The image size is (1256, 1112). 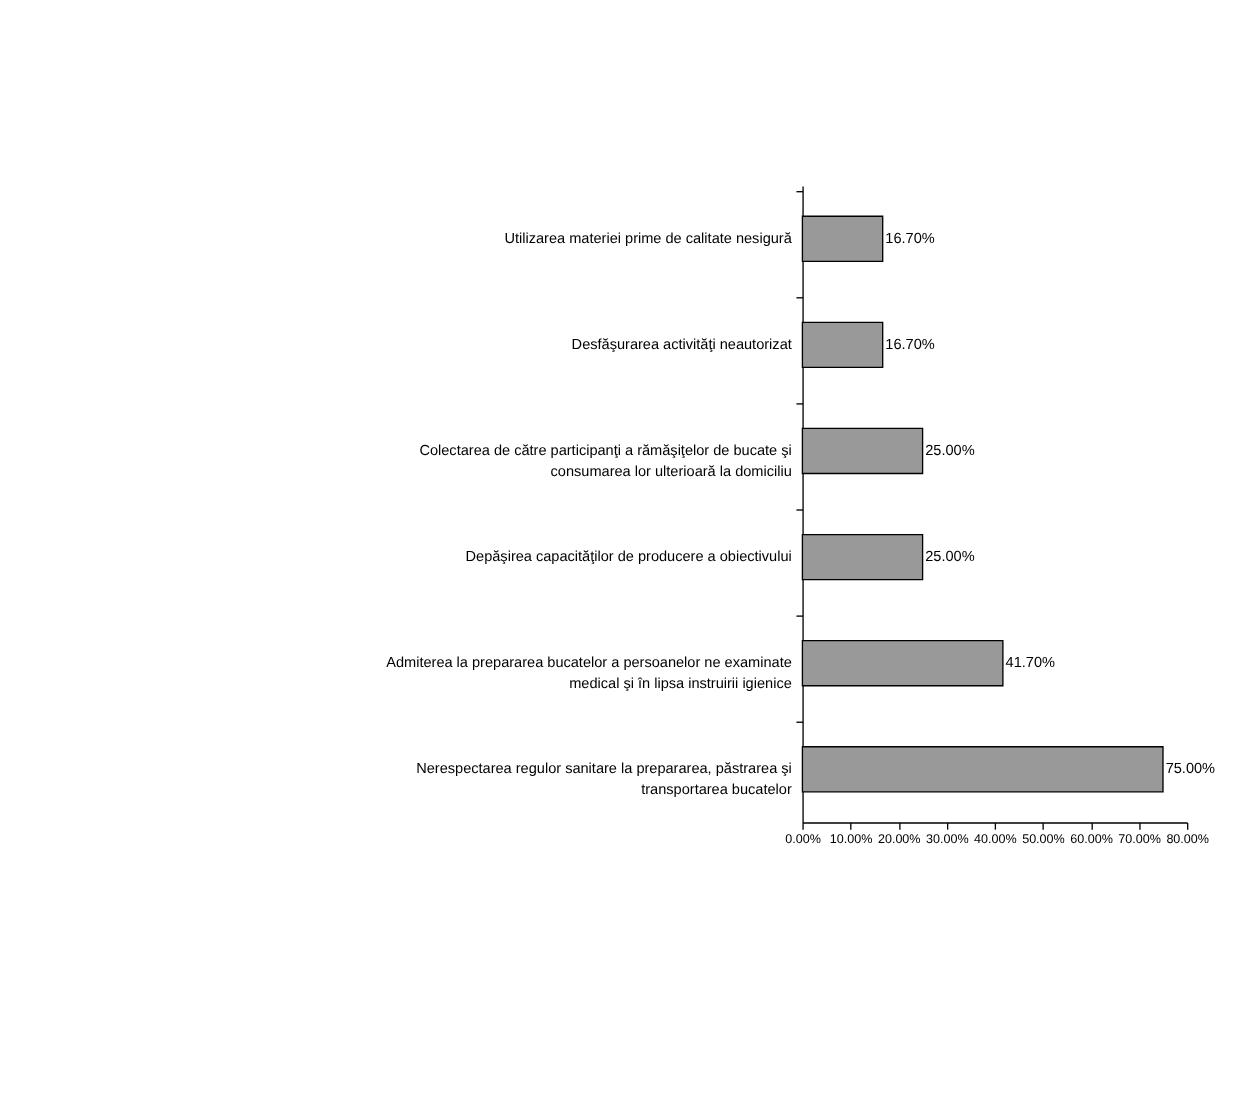 I want to click on data-label: 41.70%, so click(x=1030, y=662).